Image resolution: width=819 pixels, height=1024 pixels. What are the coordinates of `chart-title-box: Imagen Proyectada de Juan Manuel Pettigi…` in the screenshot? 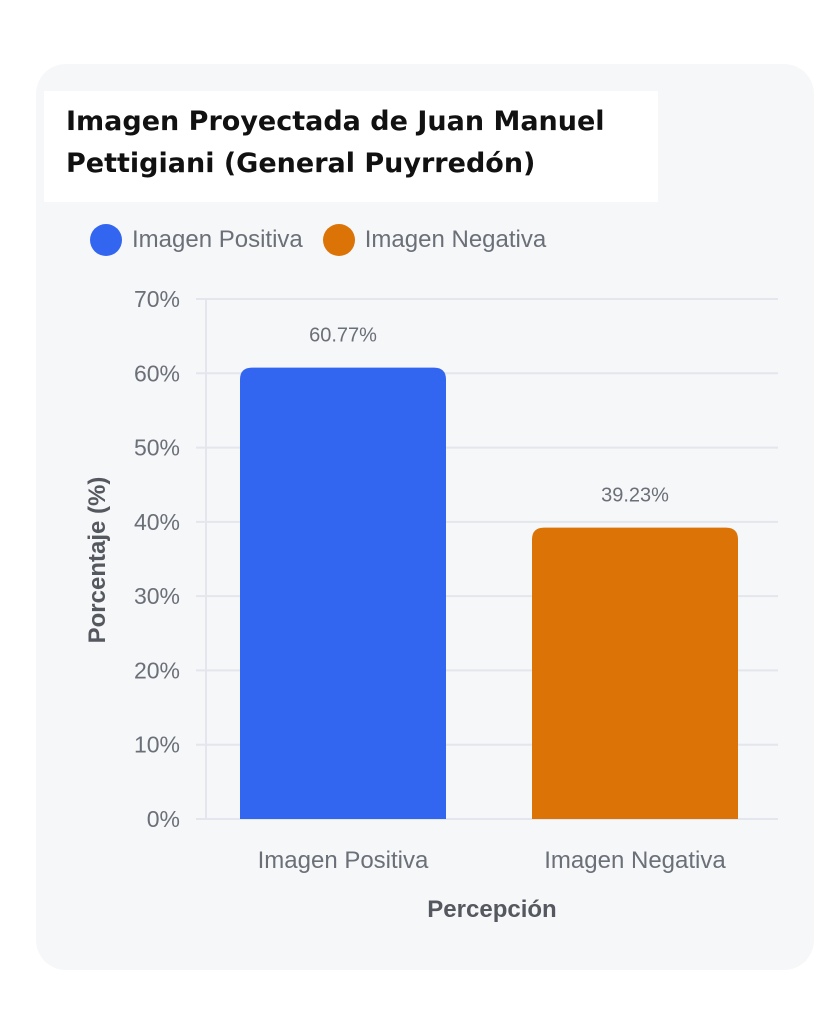 It's located at (351, 146).